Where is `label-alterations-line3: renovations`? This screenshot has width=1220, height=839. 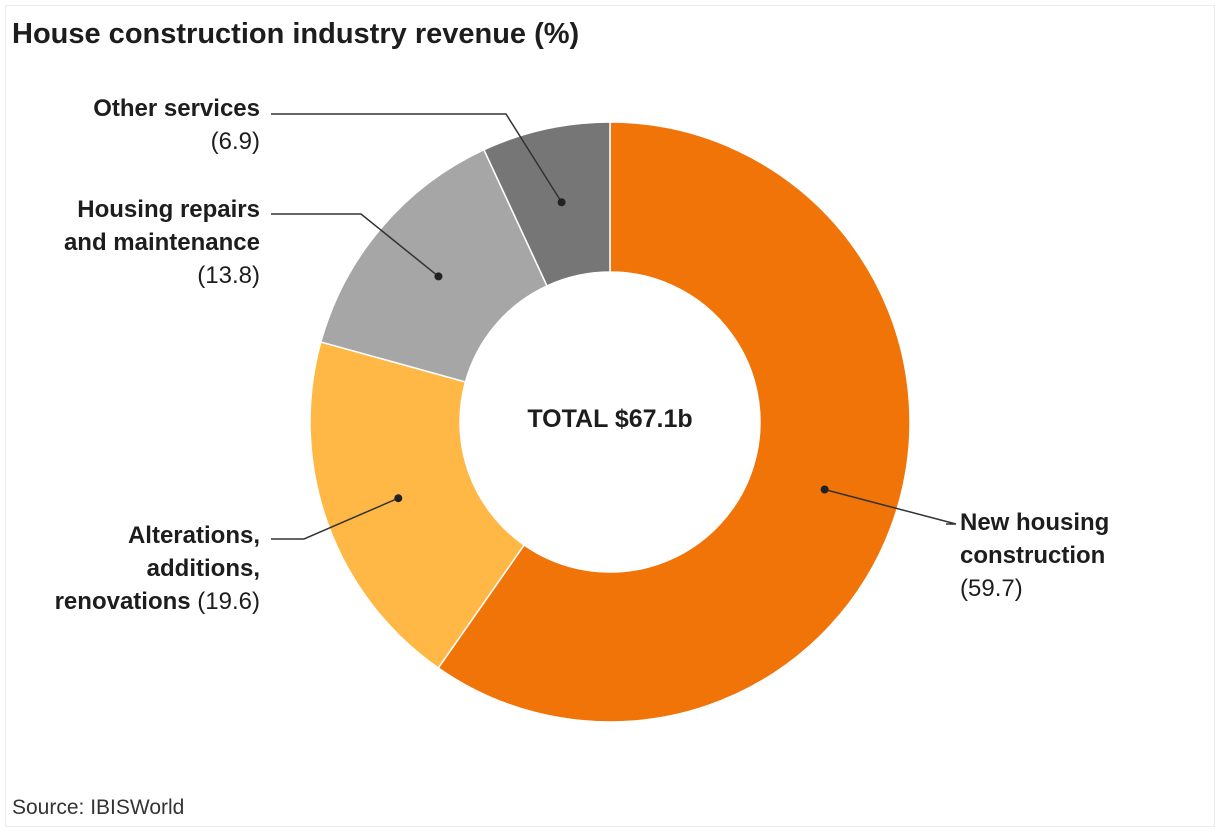
label-alterations-line3: renovations is located at coordinates (122, 601).